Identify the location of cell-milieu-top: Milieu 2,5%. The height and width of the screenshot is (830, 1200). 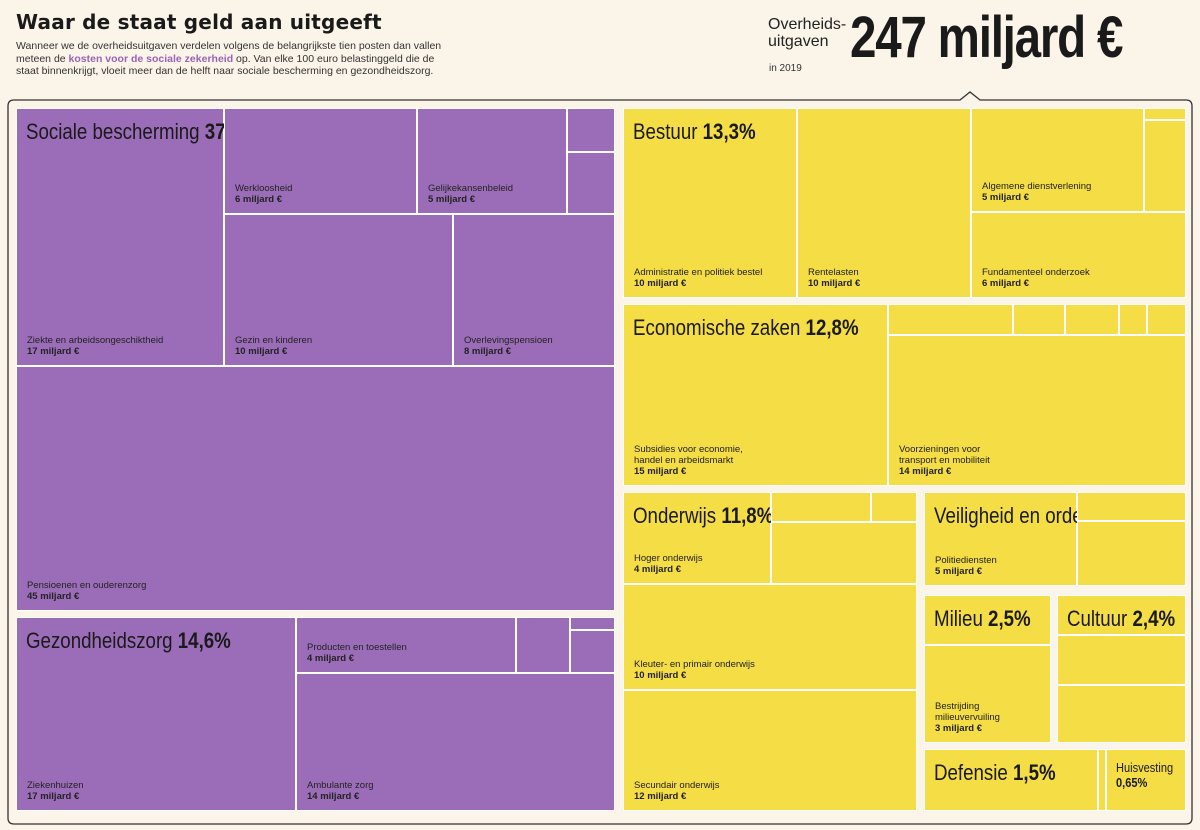
(987, 620).